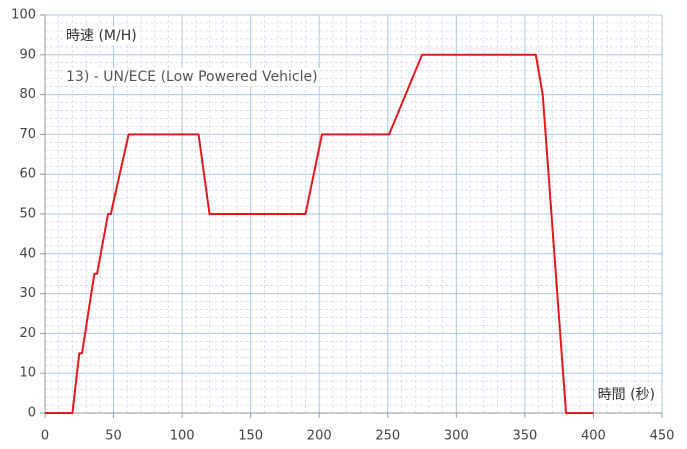 The width and height of the screenshot is (687, 449). Describe the element at coordinates (387, 436) in the screenshot. I see `x-tick-label: 250` at that location.